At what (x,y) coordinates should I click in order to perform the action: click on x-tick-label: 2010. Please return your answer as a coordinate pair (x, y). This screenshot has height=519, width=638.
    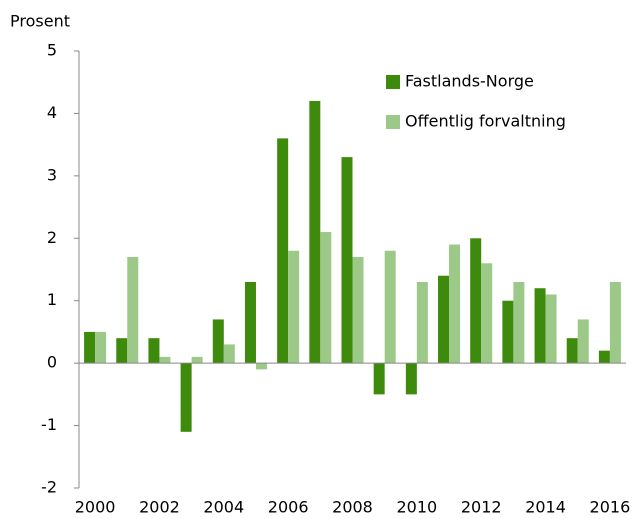
    Looking at the image, I should click on (416, 507).